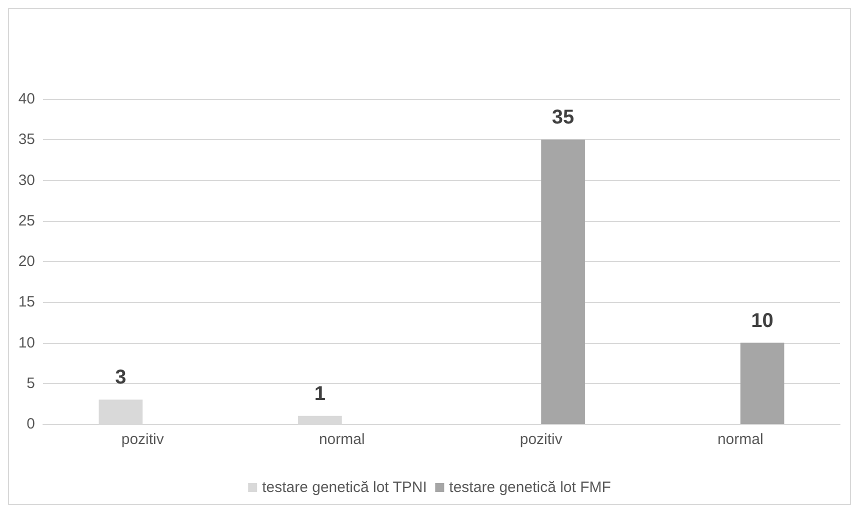  I want to click on data-label: 10, so click(762, 321).